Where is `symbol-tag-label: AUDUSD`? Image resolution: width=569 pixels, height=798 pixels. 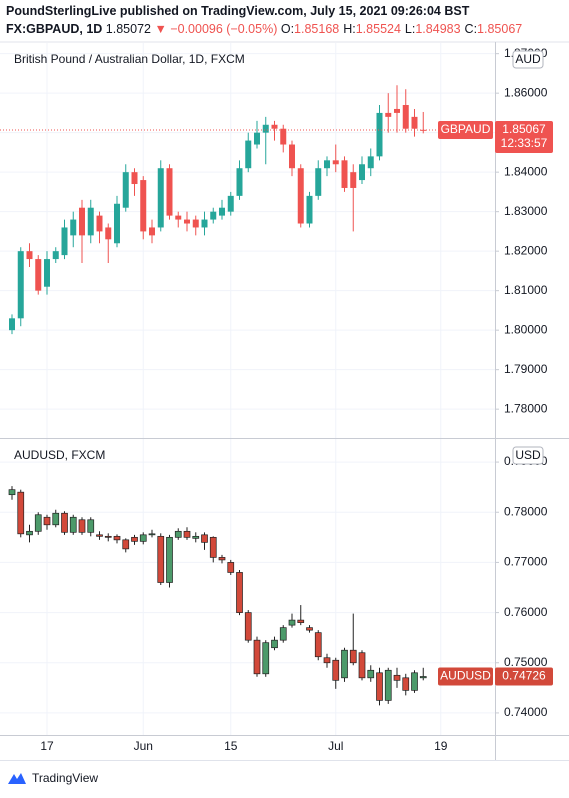
symbol-tag-label: AUDUSD is located at coordinates (465, 676).